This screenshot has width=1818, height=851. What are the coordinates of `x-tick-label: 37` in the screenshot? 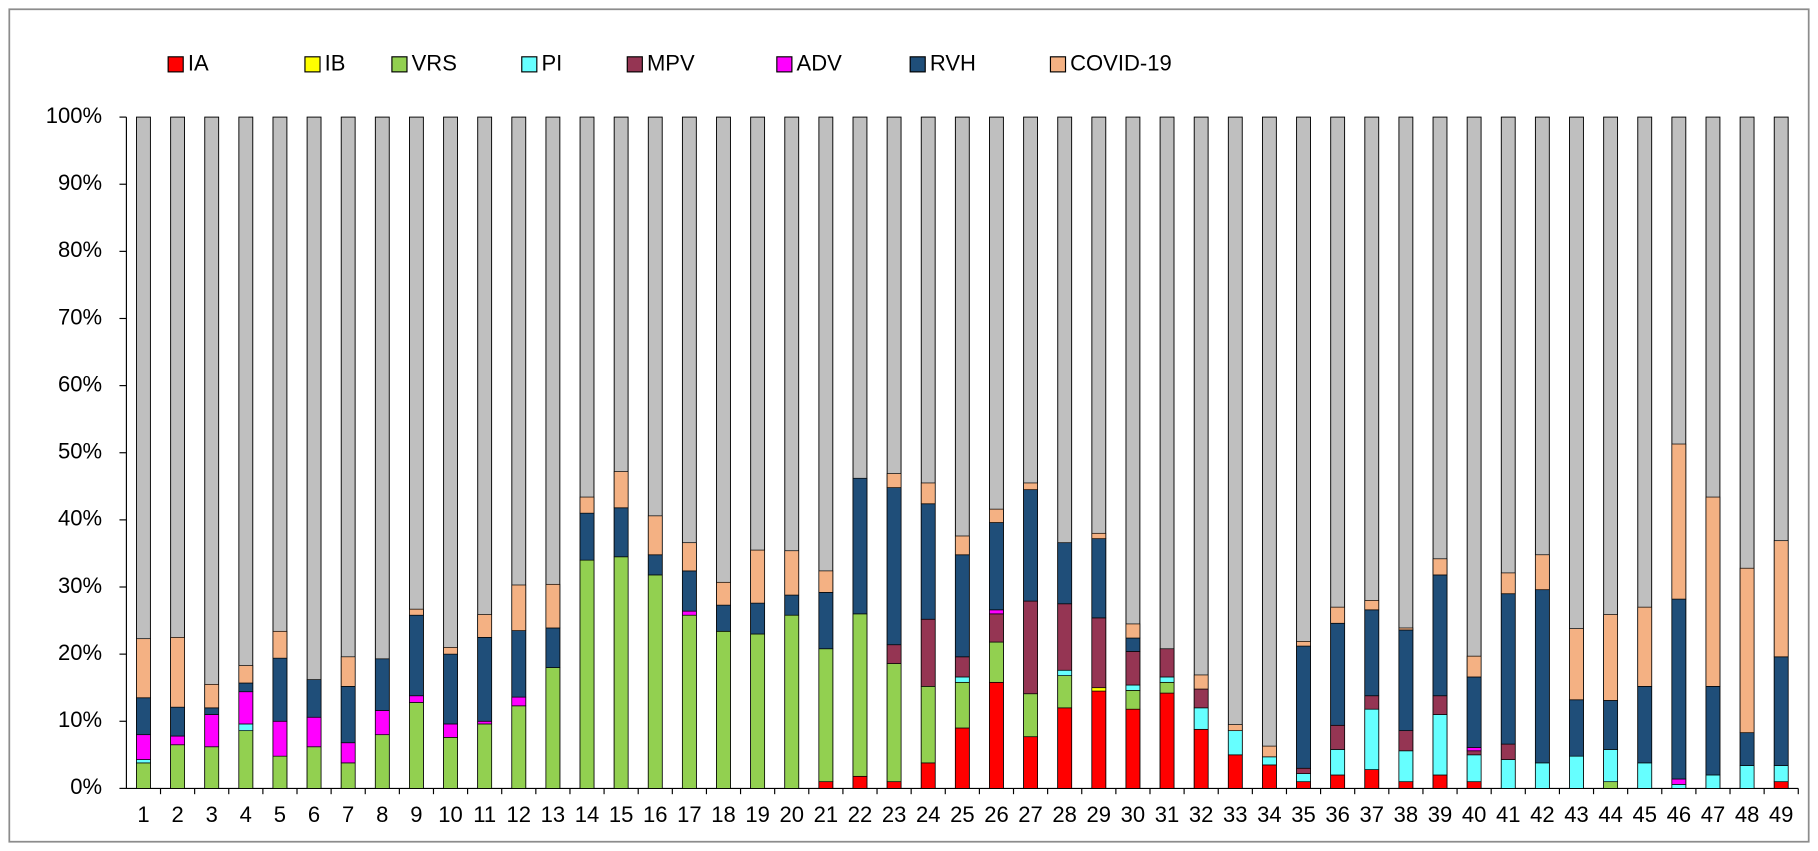 It's located at (1372, 814).